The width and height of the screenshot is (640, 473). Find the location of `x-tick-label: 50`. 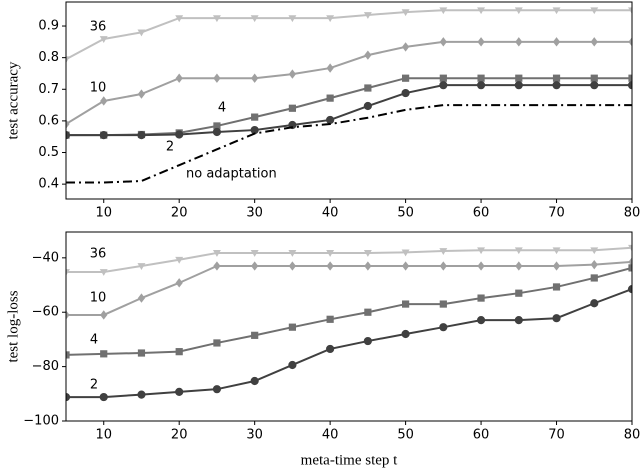

x-tick-label: 50 is located at coordinates (405, 213).